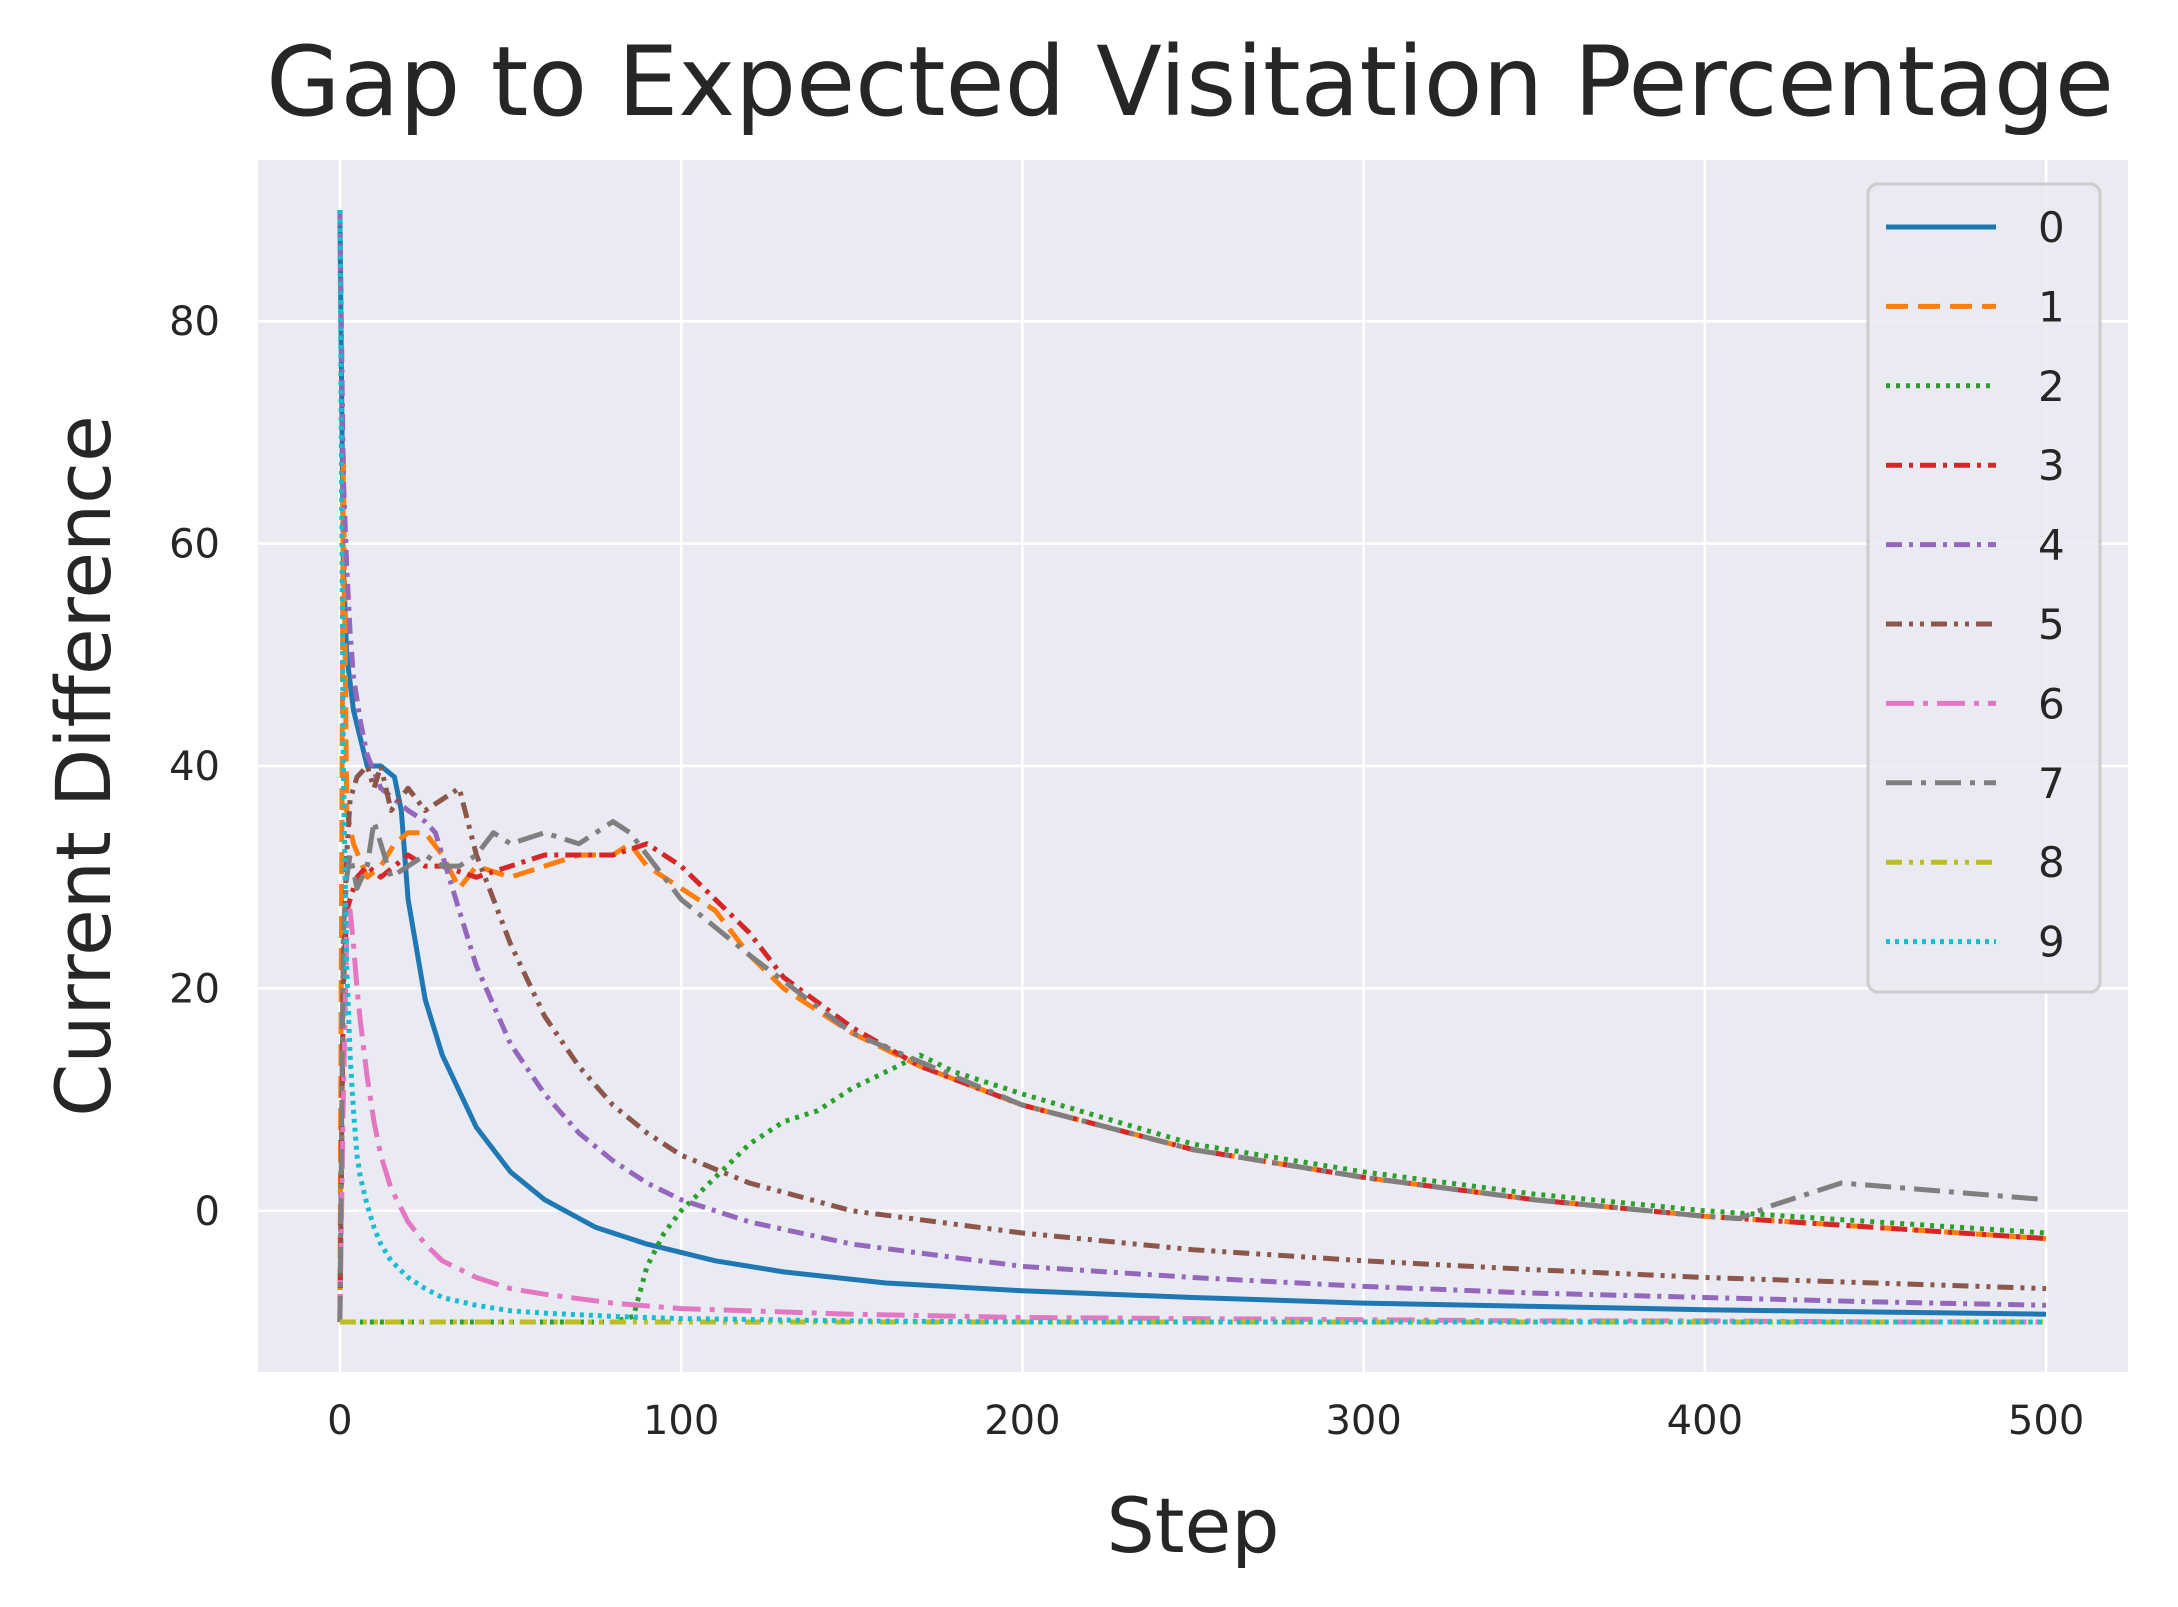 Image resolution: width=2178 pixels, height=1607 pixels. Describe the element at coordinates (2051, 545) in the screenshot. I see `legend-label-4: 4` at that location.